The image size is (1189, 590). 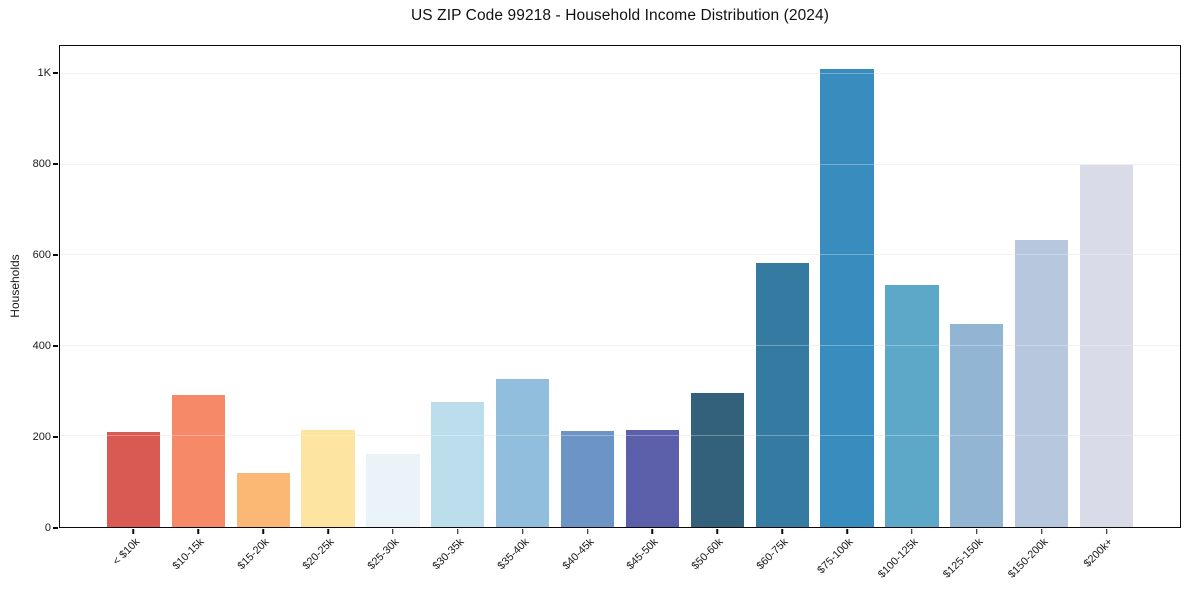 What do you see at coordinates (41, 164) in the screenshot?
I see `y-tick-label: 800` at bounding box center [41, 164].